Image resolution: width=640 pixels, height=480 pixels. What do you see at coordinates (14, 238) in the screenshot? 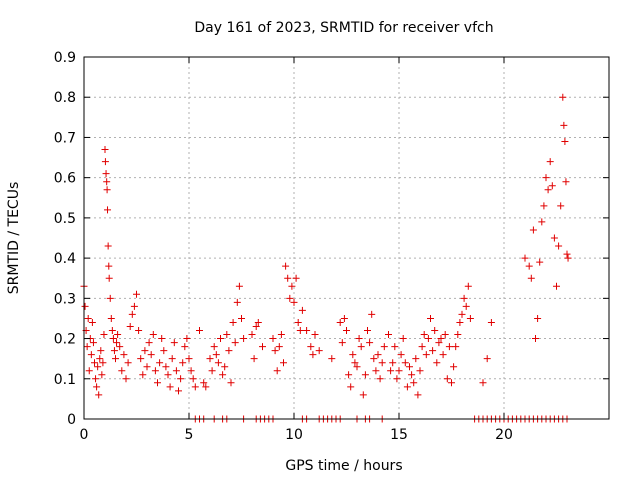
I see `y-axis-label: SRMTID / TECUs` at bounding box center [14, 238].